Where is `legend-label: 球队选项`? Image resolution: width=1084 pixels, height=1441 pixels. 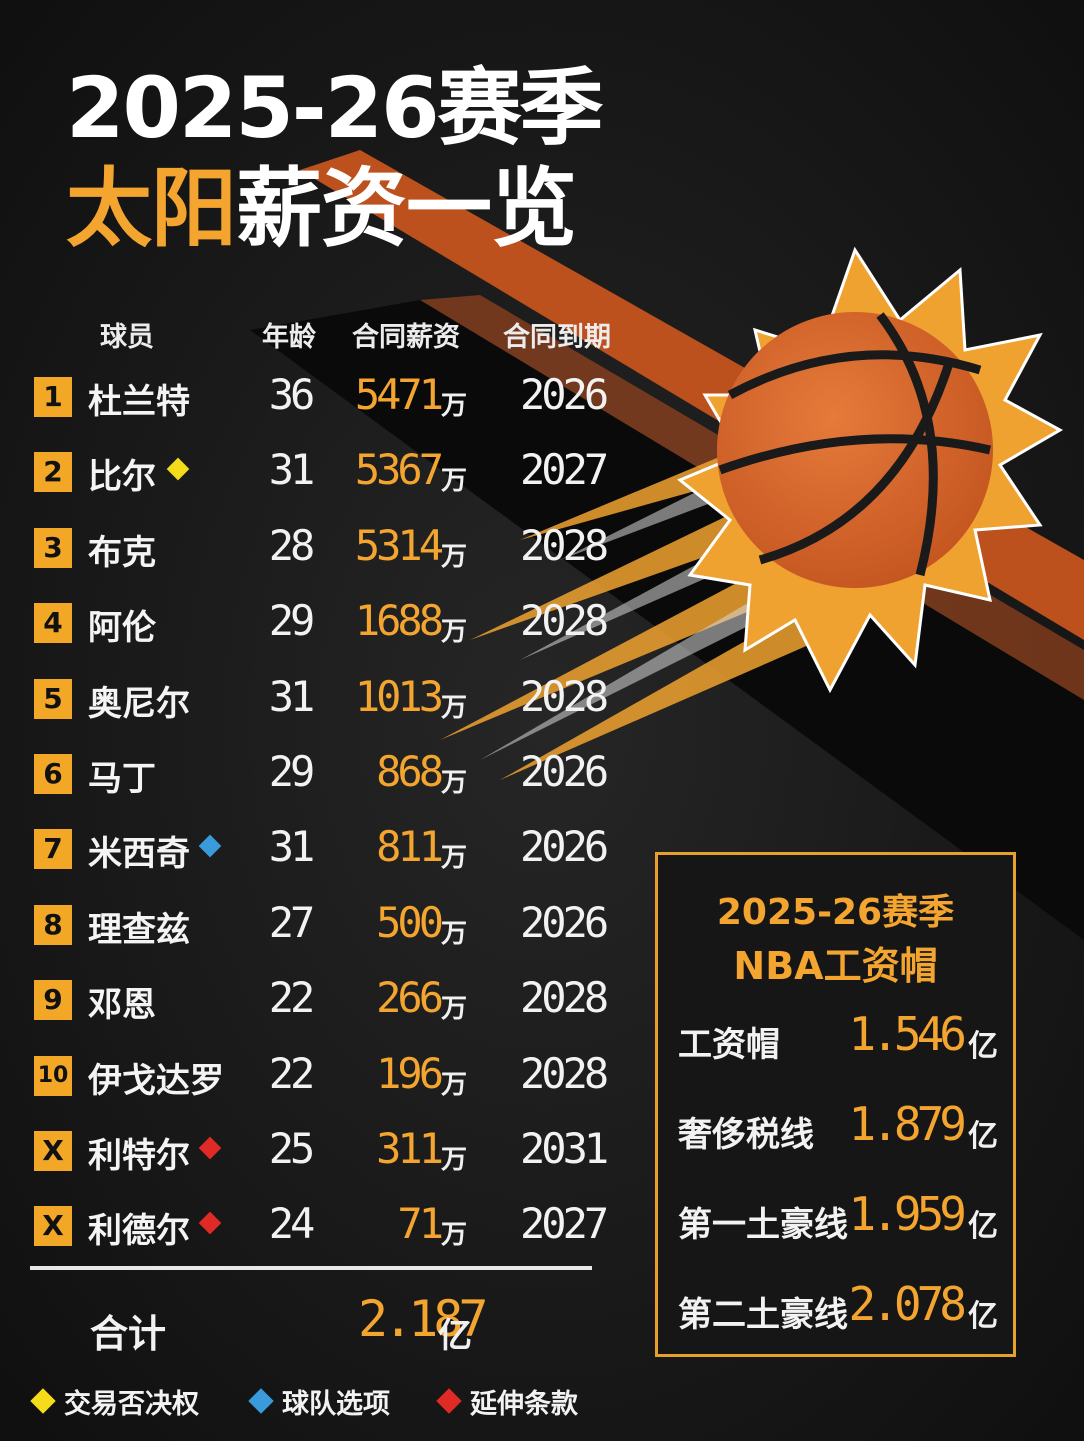 legend-label: 球队选项 is located at coordinates (336, 1404).